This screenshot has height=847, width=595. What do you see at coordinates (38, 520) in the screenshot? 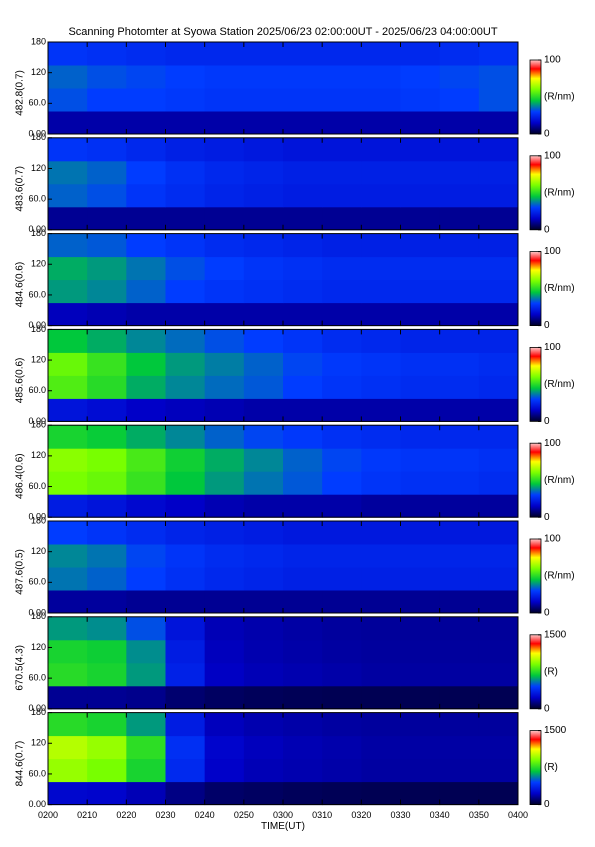
I see `y-tick-label: 180` at bounding box center [38, 520].